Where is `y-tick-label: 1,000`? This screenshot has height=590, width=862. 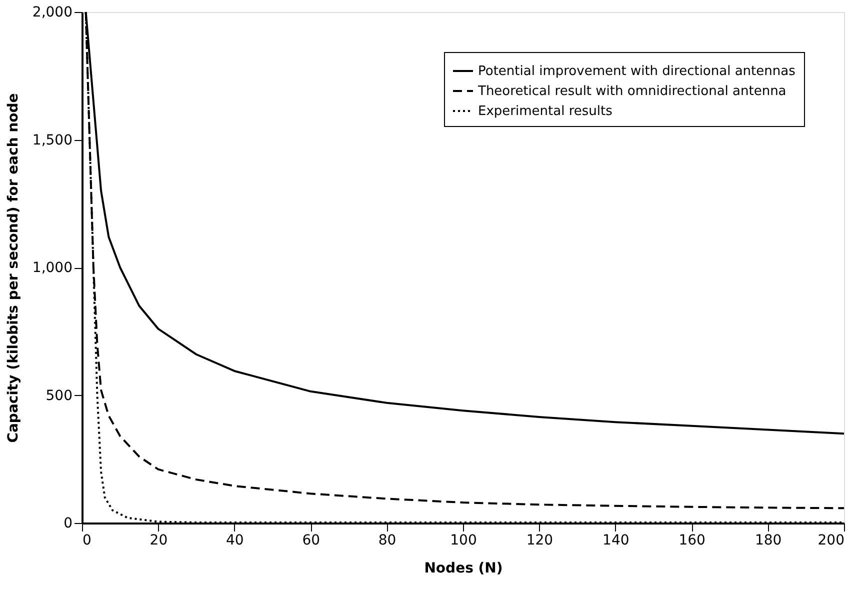 y-tick-label: 1,000 is located at coordinates (52, 268).